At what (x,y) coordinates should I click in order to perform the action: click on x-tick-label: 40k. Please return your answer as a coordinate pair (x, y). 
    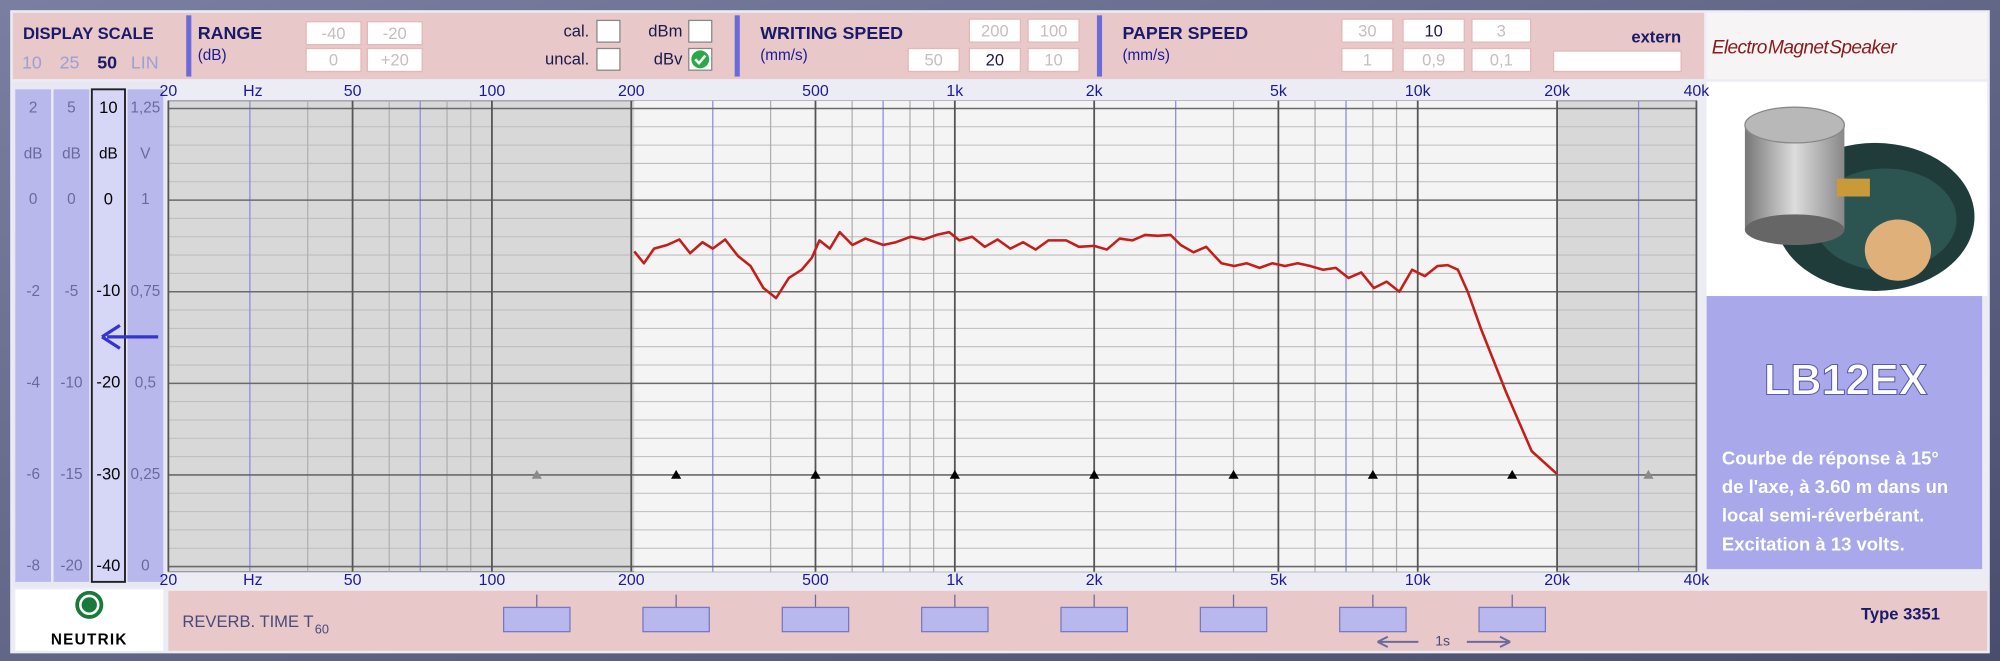
    Looking at the image, I should click on (1697, 91).